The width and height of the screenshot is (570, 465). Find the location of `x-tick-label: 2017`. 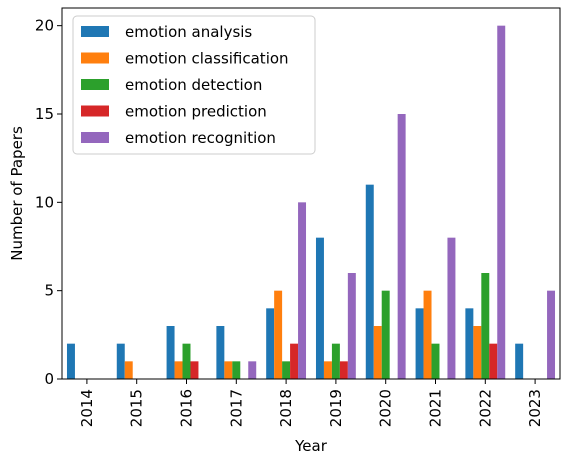

x-tick-label: 2017 is located at coordinates (236, 408).